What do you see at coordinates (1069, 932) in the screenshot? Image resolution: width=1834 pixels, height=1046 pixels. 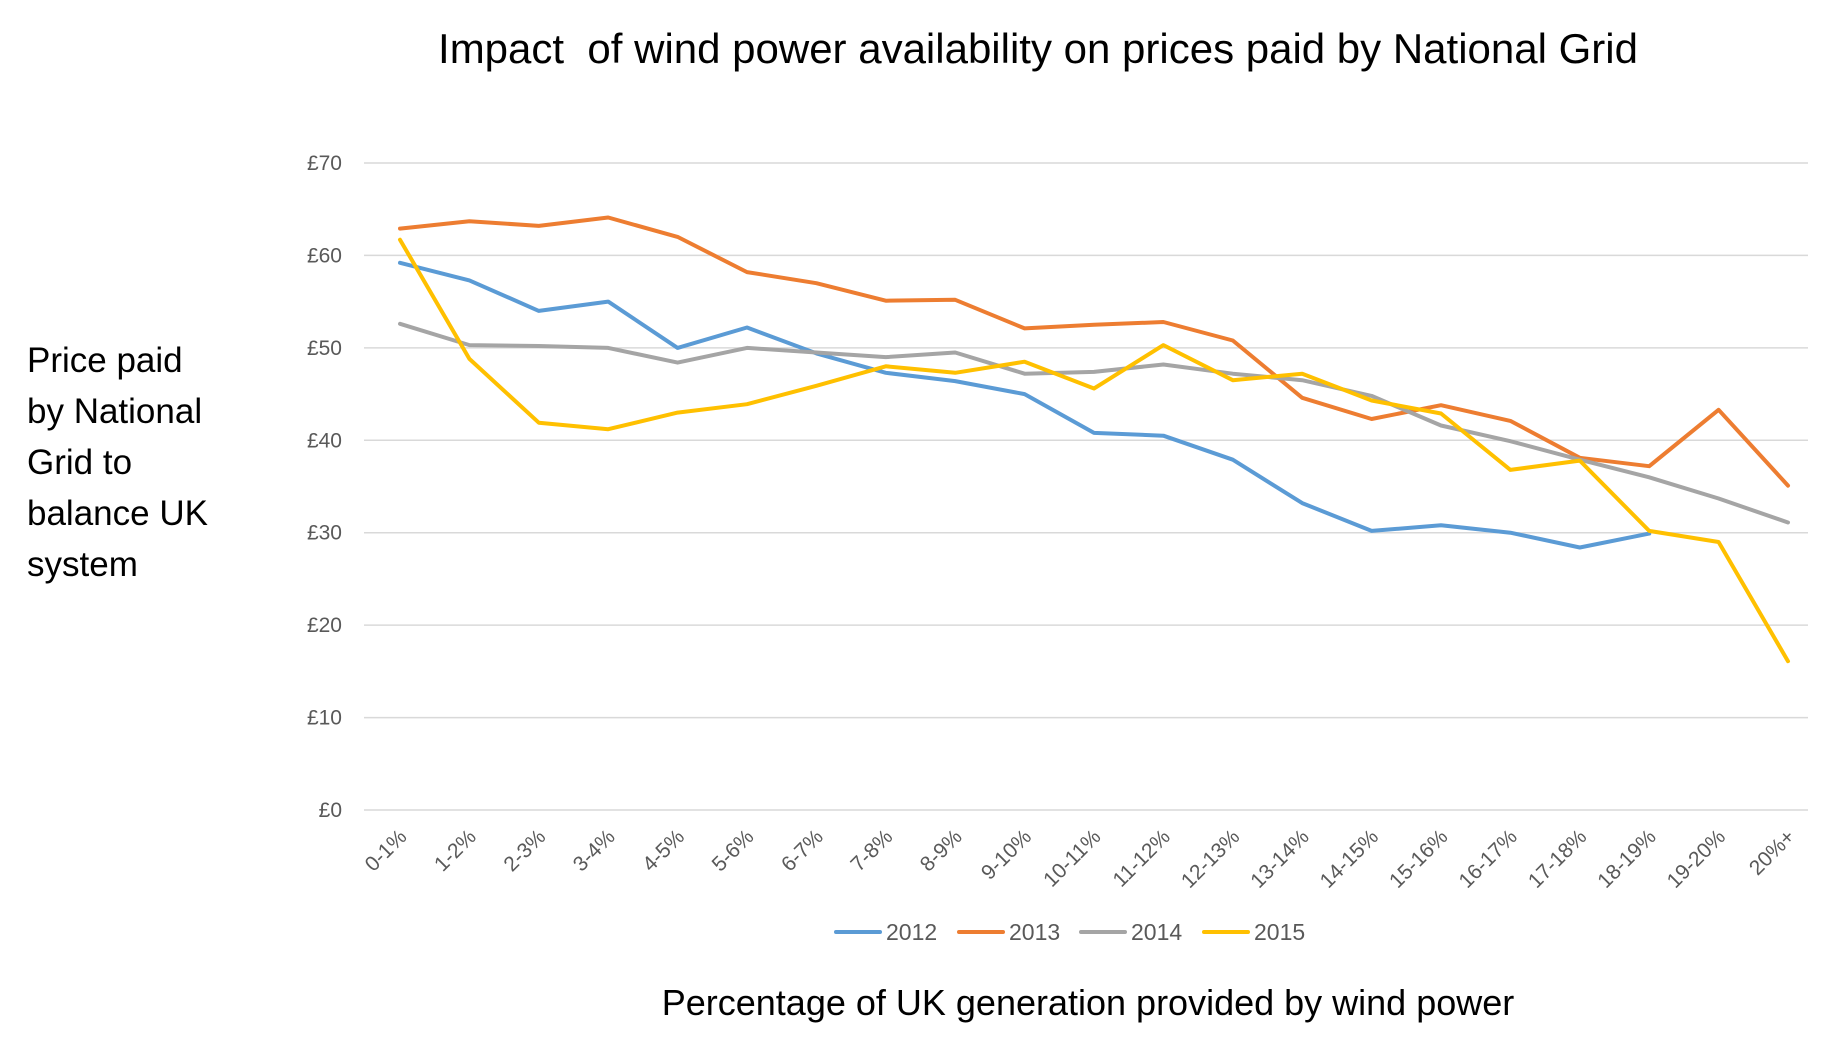 I see `legend: 2012 2013 2014 2015` at bounding box center [1069, 932].